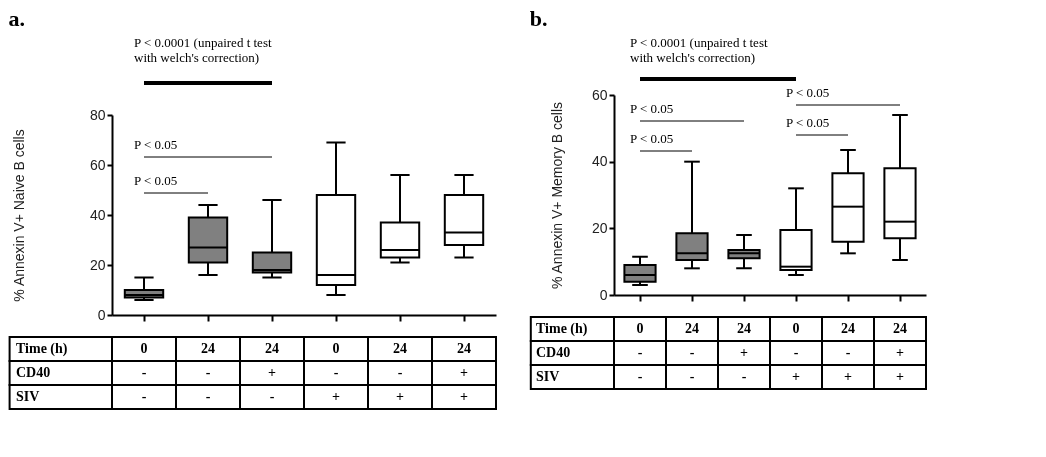 The height and width of the screenshot is (457, 1046). What do you see at coordinates (17, 18) in the screenshot?
I see `chart-title: a.` at bounding box center [17, 18].